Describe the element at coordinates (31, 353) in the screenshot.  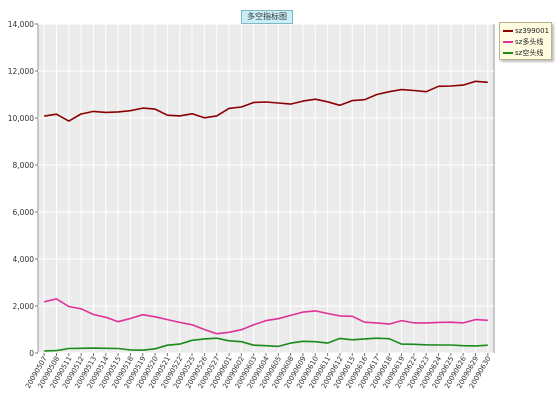
I see `y-tick-label: 0` at that location.